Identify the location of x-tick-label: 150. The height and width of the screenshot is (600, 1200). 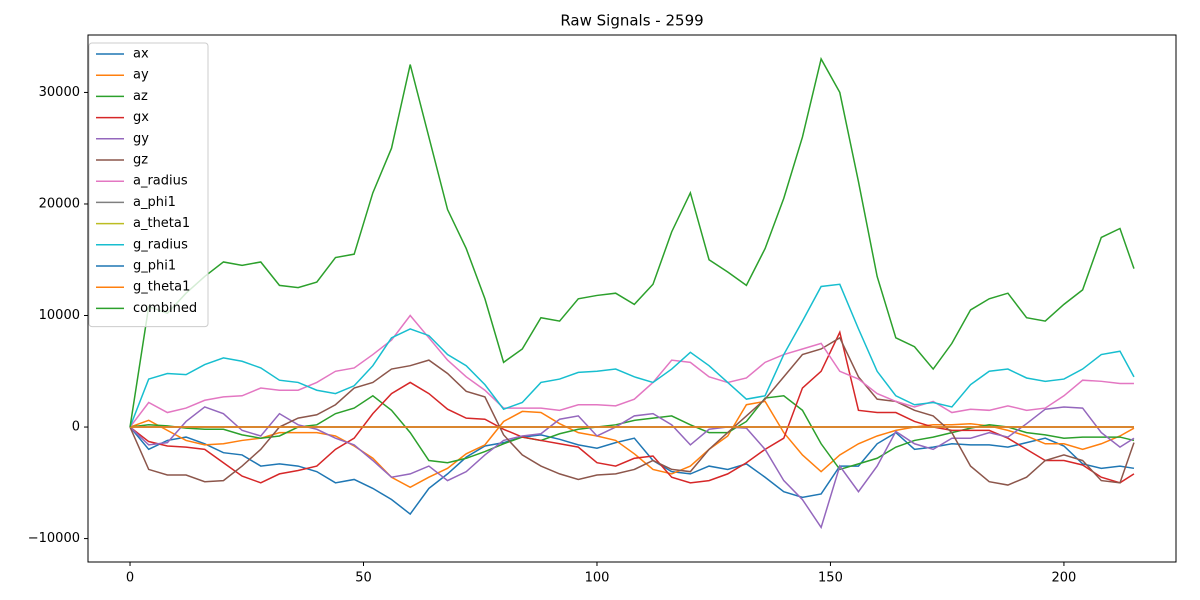
(830, 578).